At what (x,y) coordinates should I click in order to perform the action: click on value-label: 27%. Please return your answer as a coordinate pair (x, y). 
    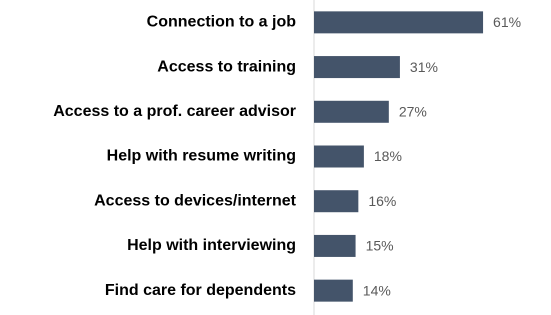
    Looking at the image, I should click on (413, 111).